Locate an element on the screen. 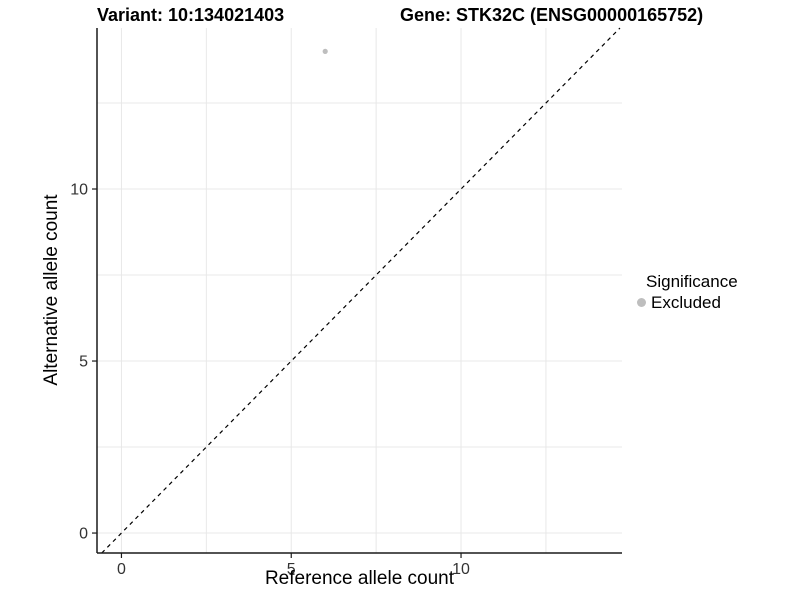 This screenshot has height=600, width=800. variant-title: Variant: 10:134021403 is located at coordinates (191, 15).